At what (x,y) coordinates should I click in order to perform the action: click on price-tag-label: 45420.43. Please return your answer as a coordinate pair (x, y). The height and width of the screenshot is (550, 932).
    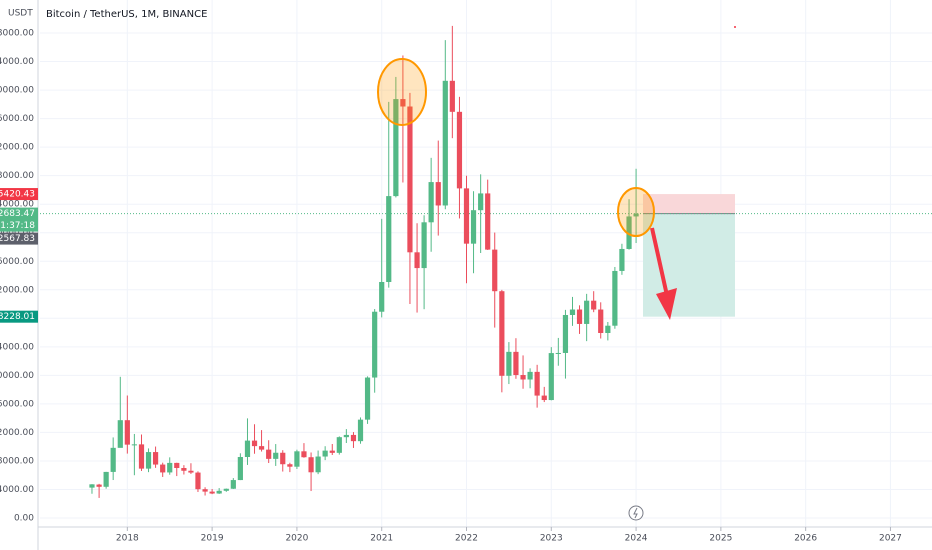
    Looking at the image, I should click on (17, 195).